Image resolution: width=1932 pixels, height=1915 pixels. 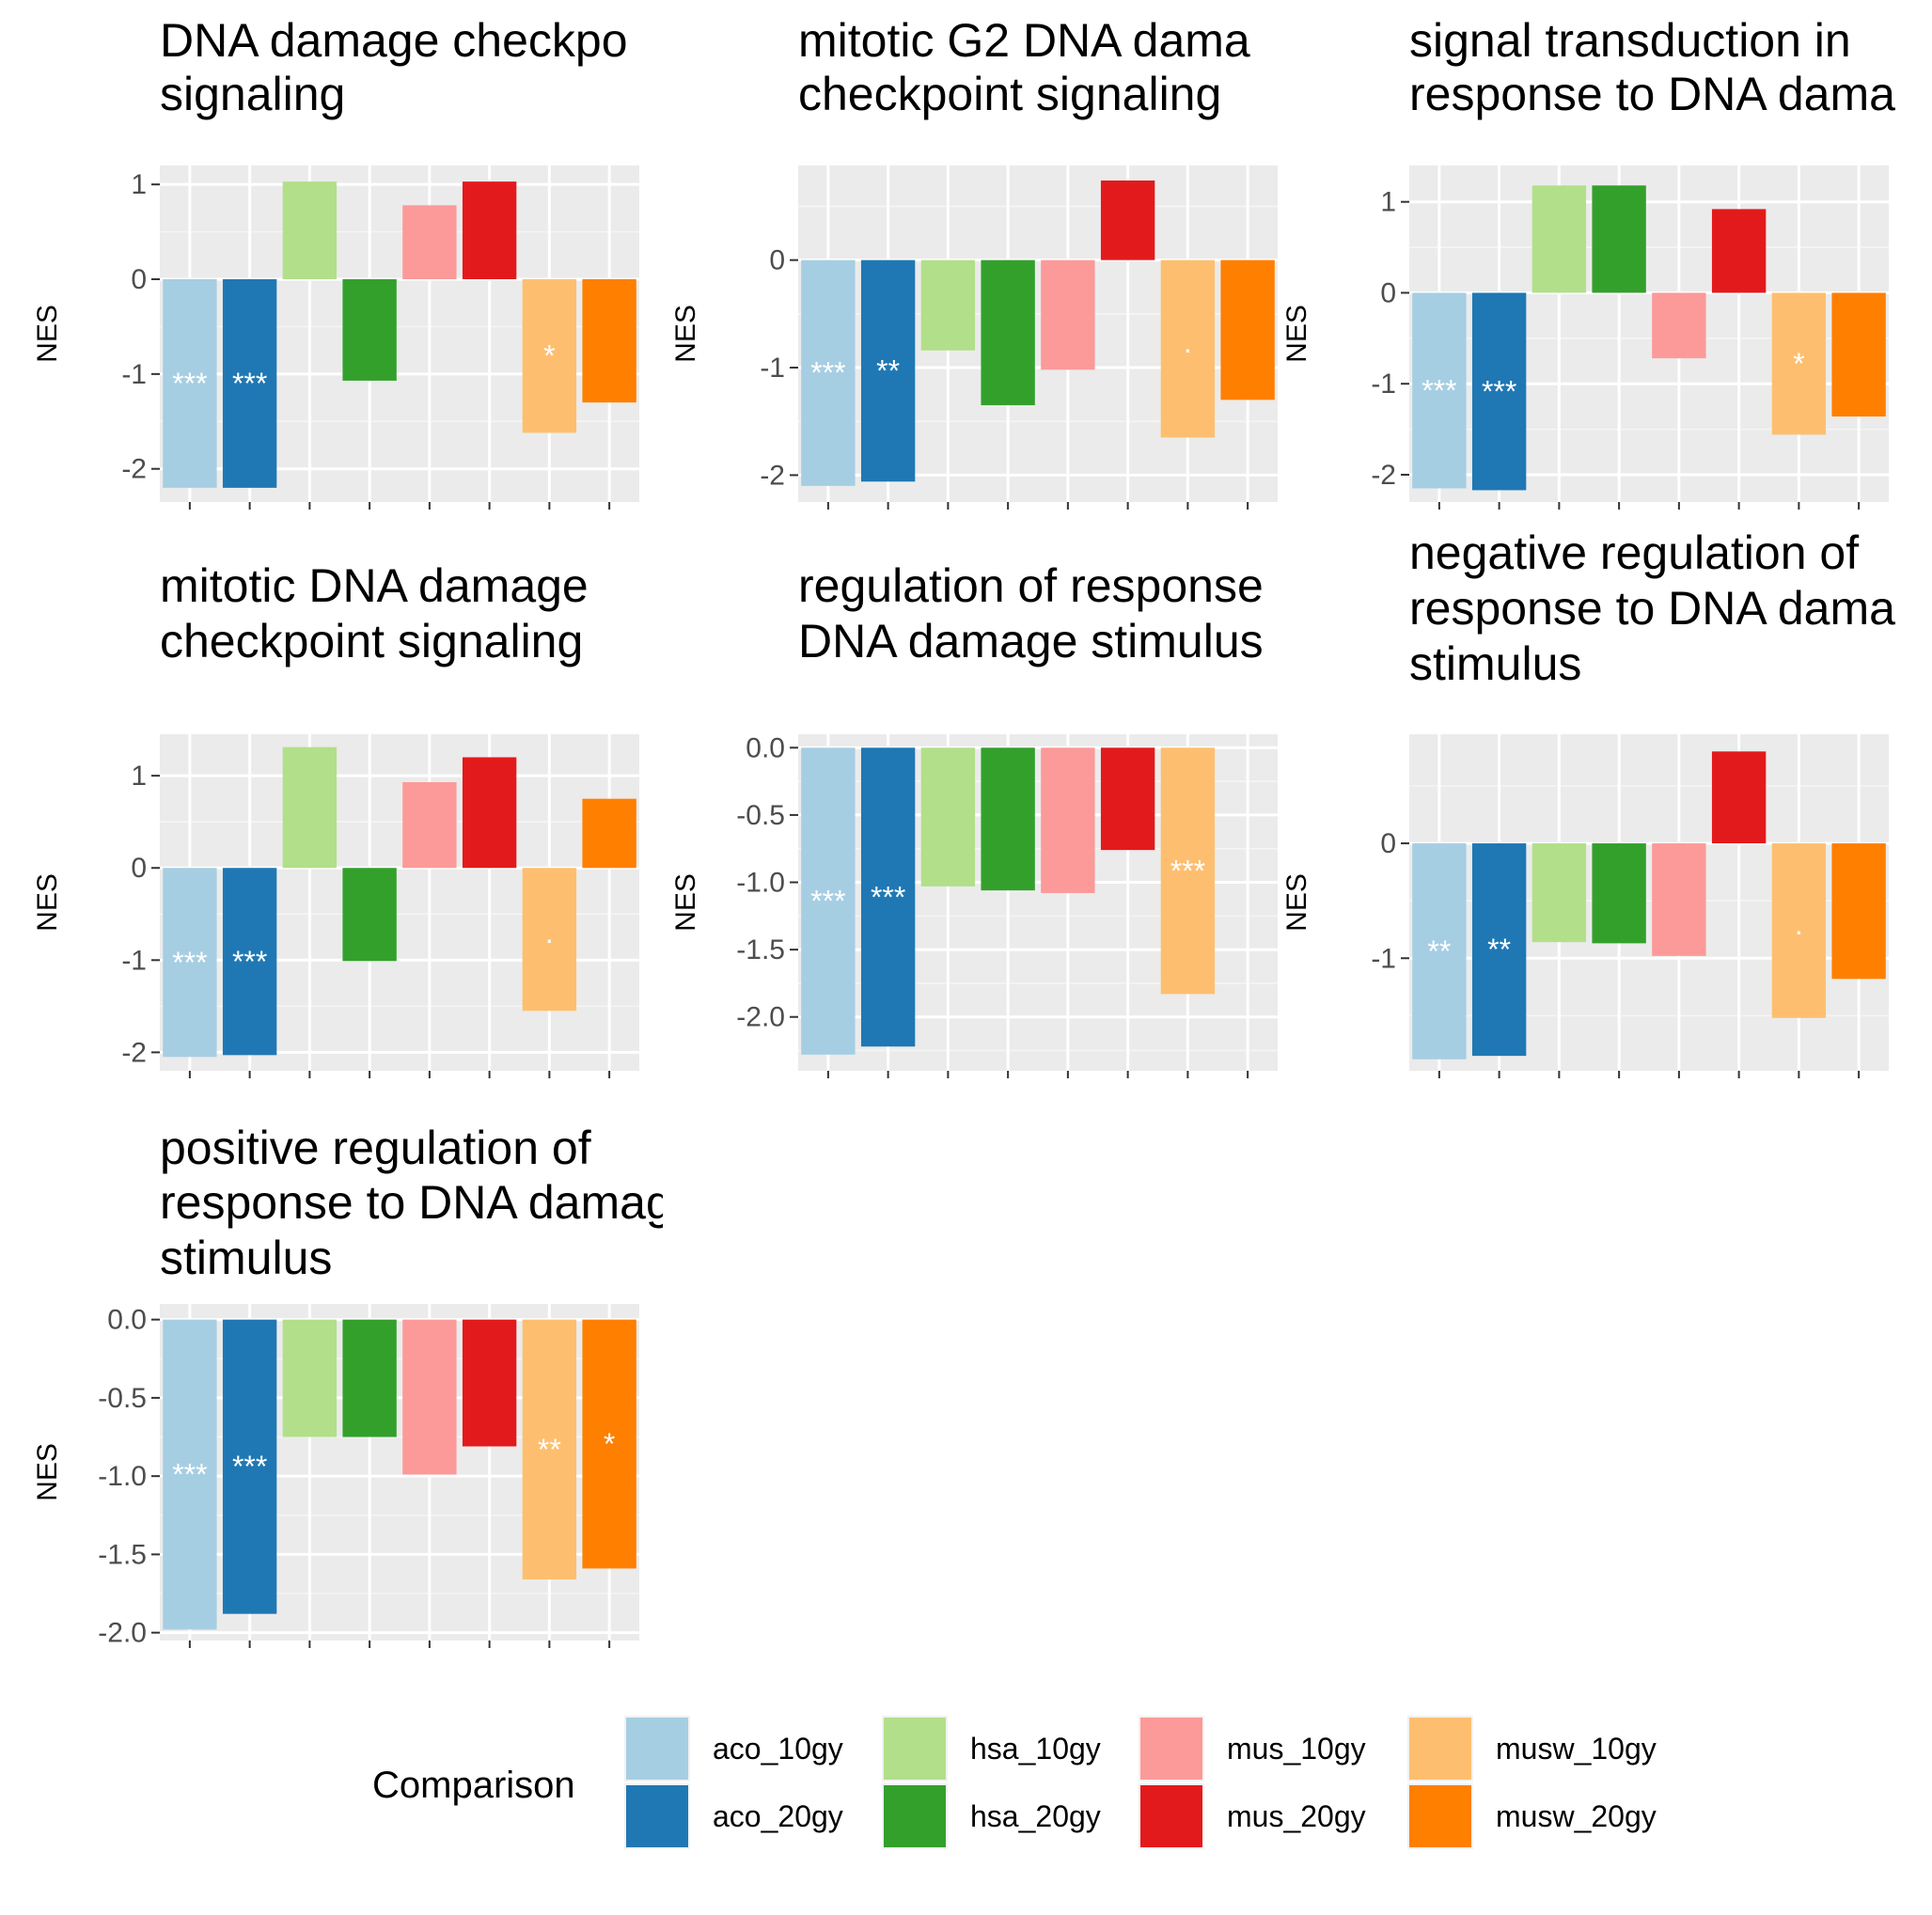 I want to click on legend-label: aco_10gy, so click(x=778, y=1749).